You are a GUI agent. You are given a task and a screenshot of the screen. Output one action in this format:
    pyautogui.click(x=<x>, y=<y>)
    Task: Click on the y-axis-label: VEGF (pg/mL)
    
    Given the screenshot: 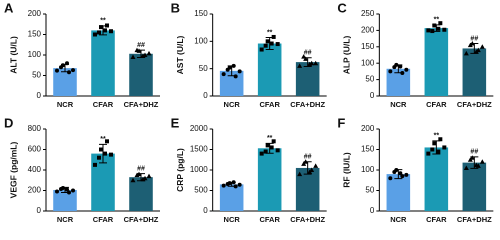 What is the action you would take?
    pyautogui.click(x=13, y=170)
    